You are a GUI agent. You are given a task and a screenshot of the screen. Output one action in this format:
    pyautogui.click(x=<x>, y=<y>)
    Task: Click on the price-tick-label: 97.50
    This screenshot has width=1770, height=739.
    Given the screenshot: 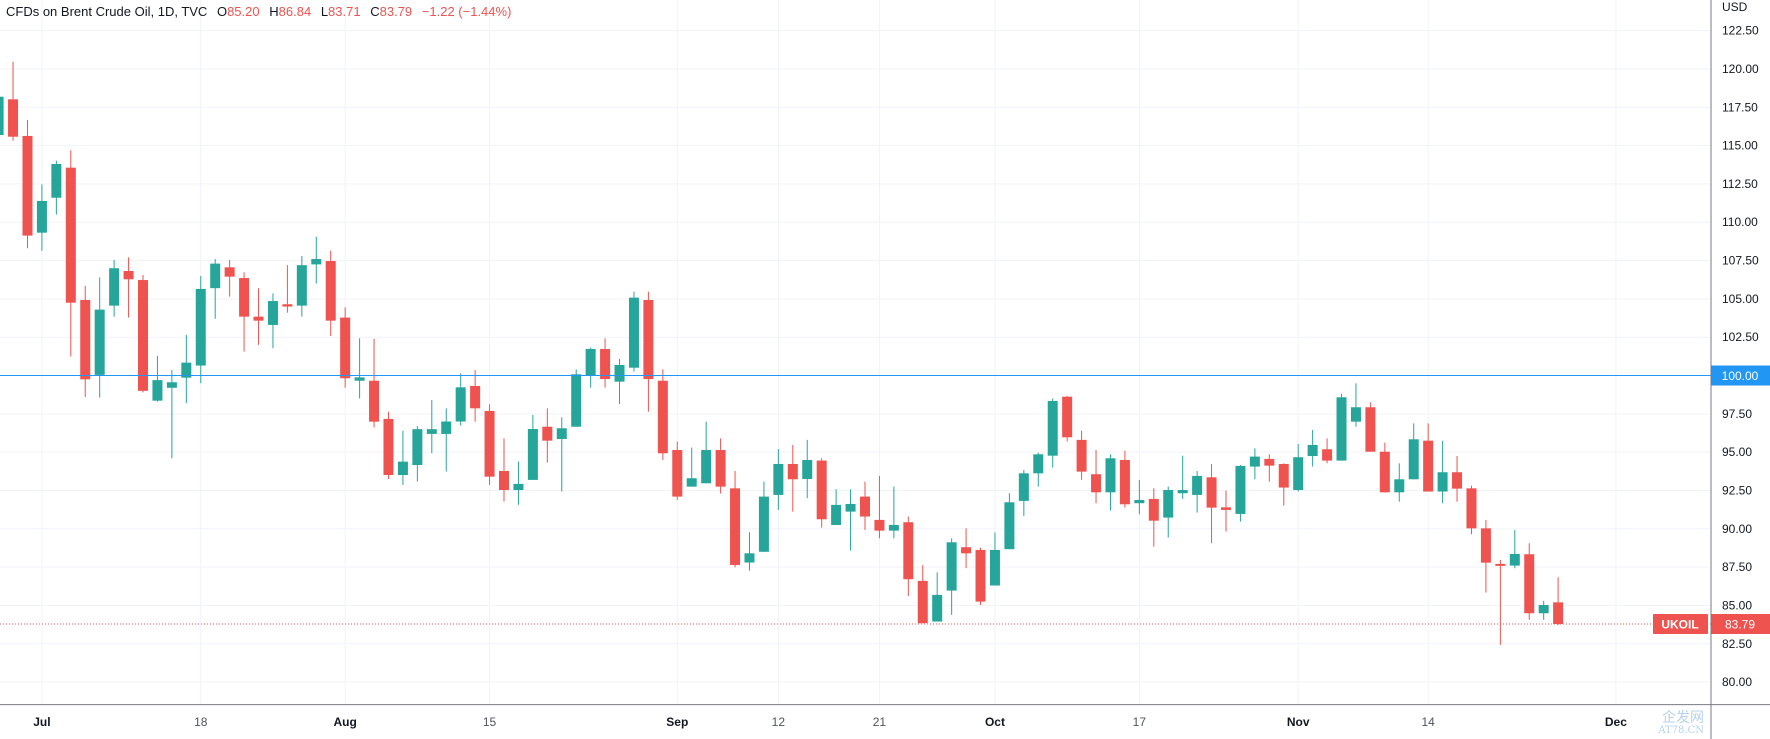 What is the action you would take?
    pyautogui.click(x=1737, y=414)
    